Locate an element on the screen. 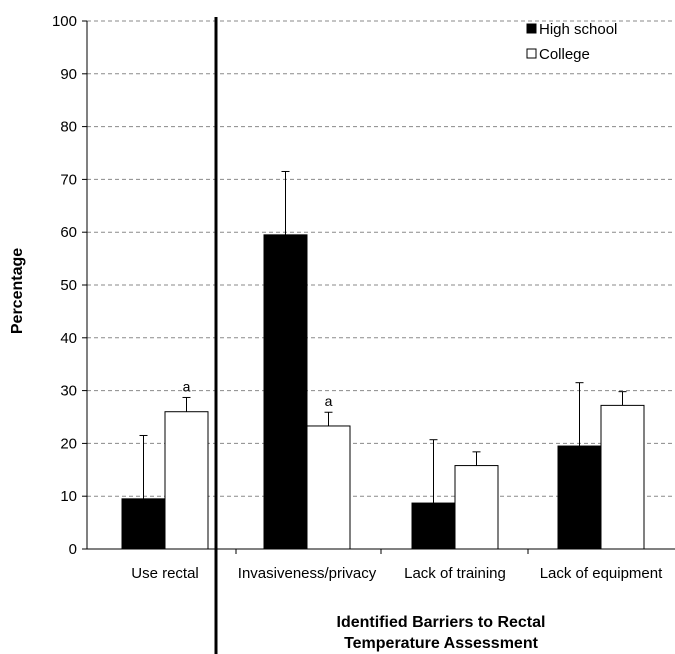  y-tick-label: 30 is located at coordinates (68, 391).